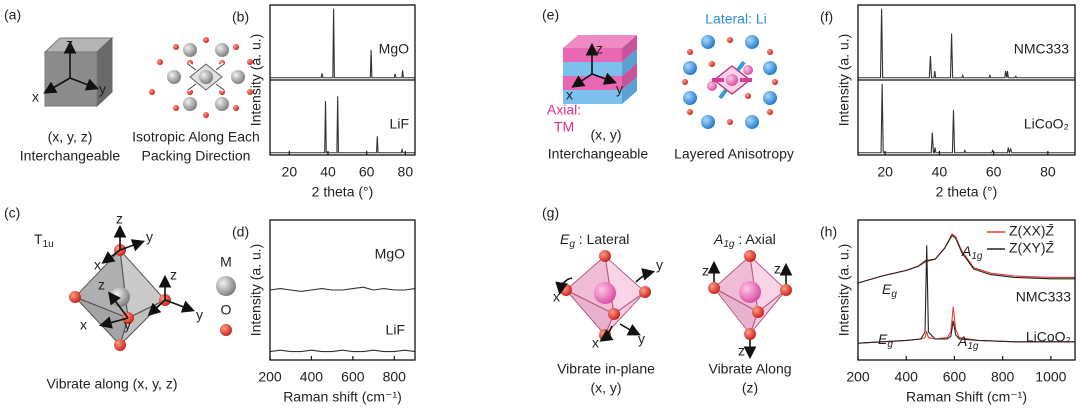 This screenshot has height=418, width=1080. What do you see at coordinates (966, 397) in the screenshot?
I see `x-axis-label: Raman Shift (cm⁻¹)` at bounding box center [966, 397].